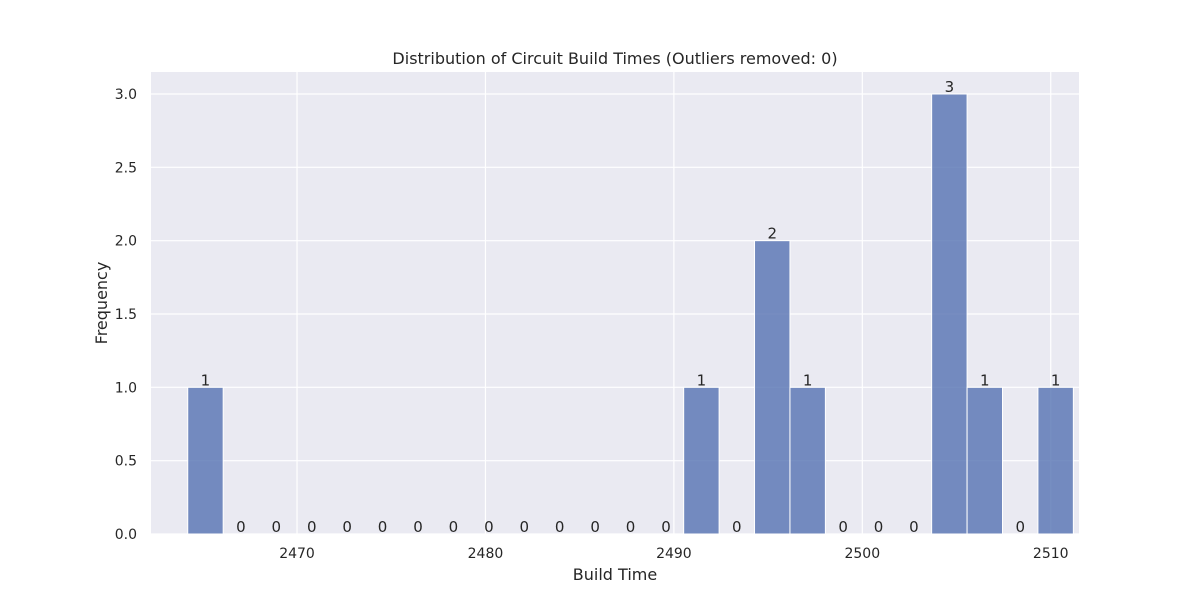  Describe the element at coordinates (297, 554) in the screenshot. I see `x-tick-label: 2470` at that location.